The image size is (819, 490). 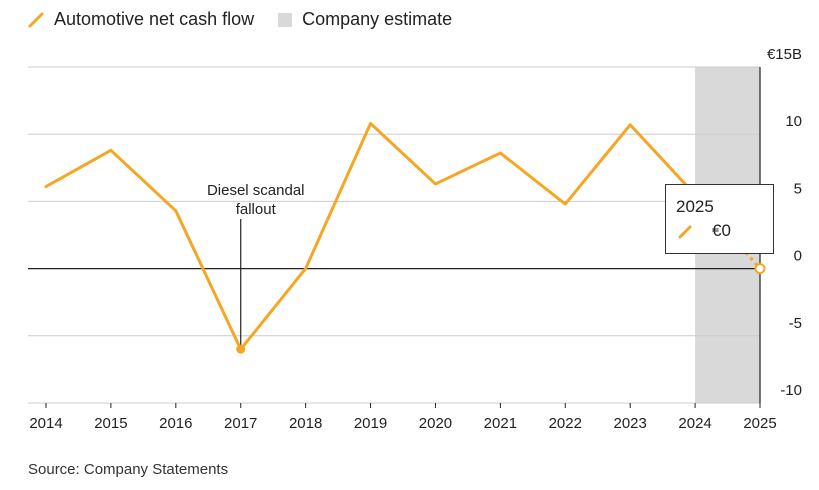 I want to click on y-tick-label: -5, so click(x=795, y=323).